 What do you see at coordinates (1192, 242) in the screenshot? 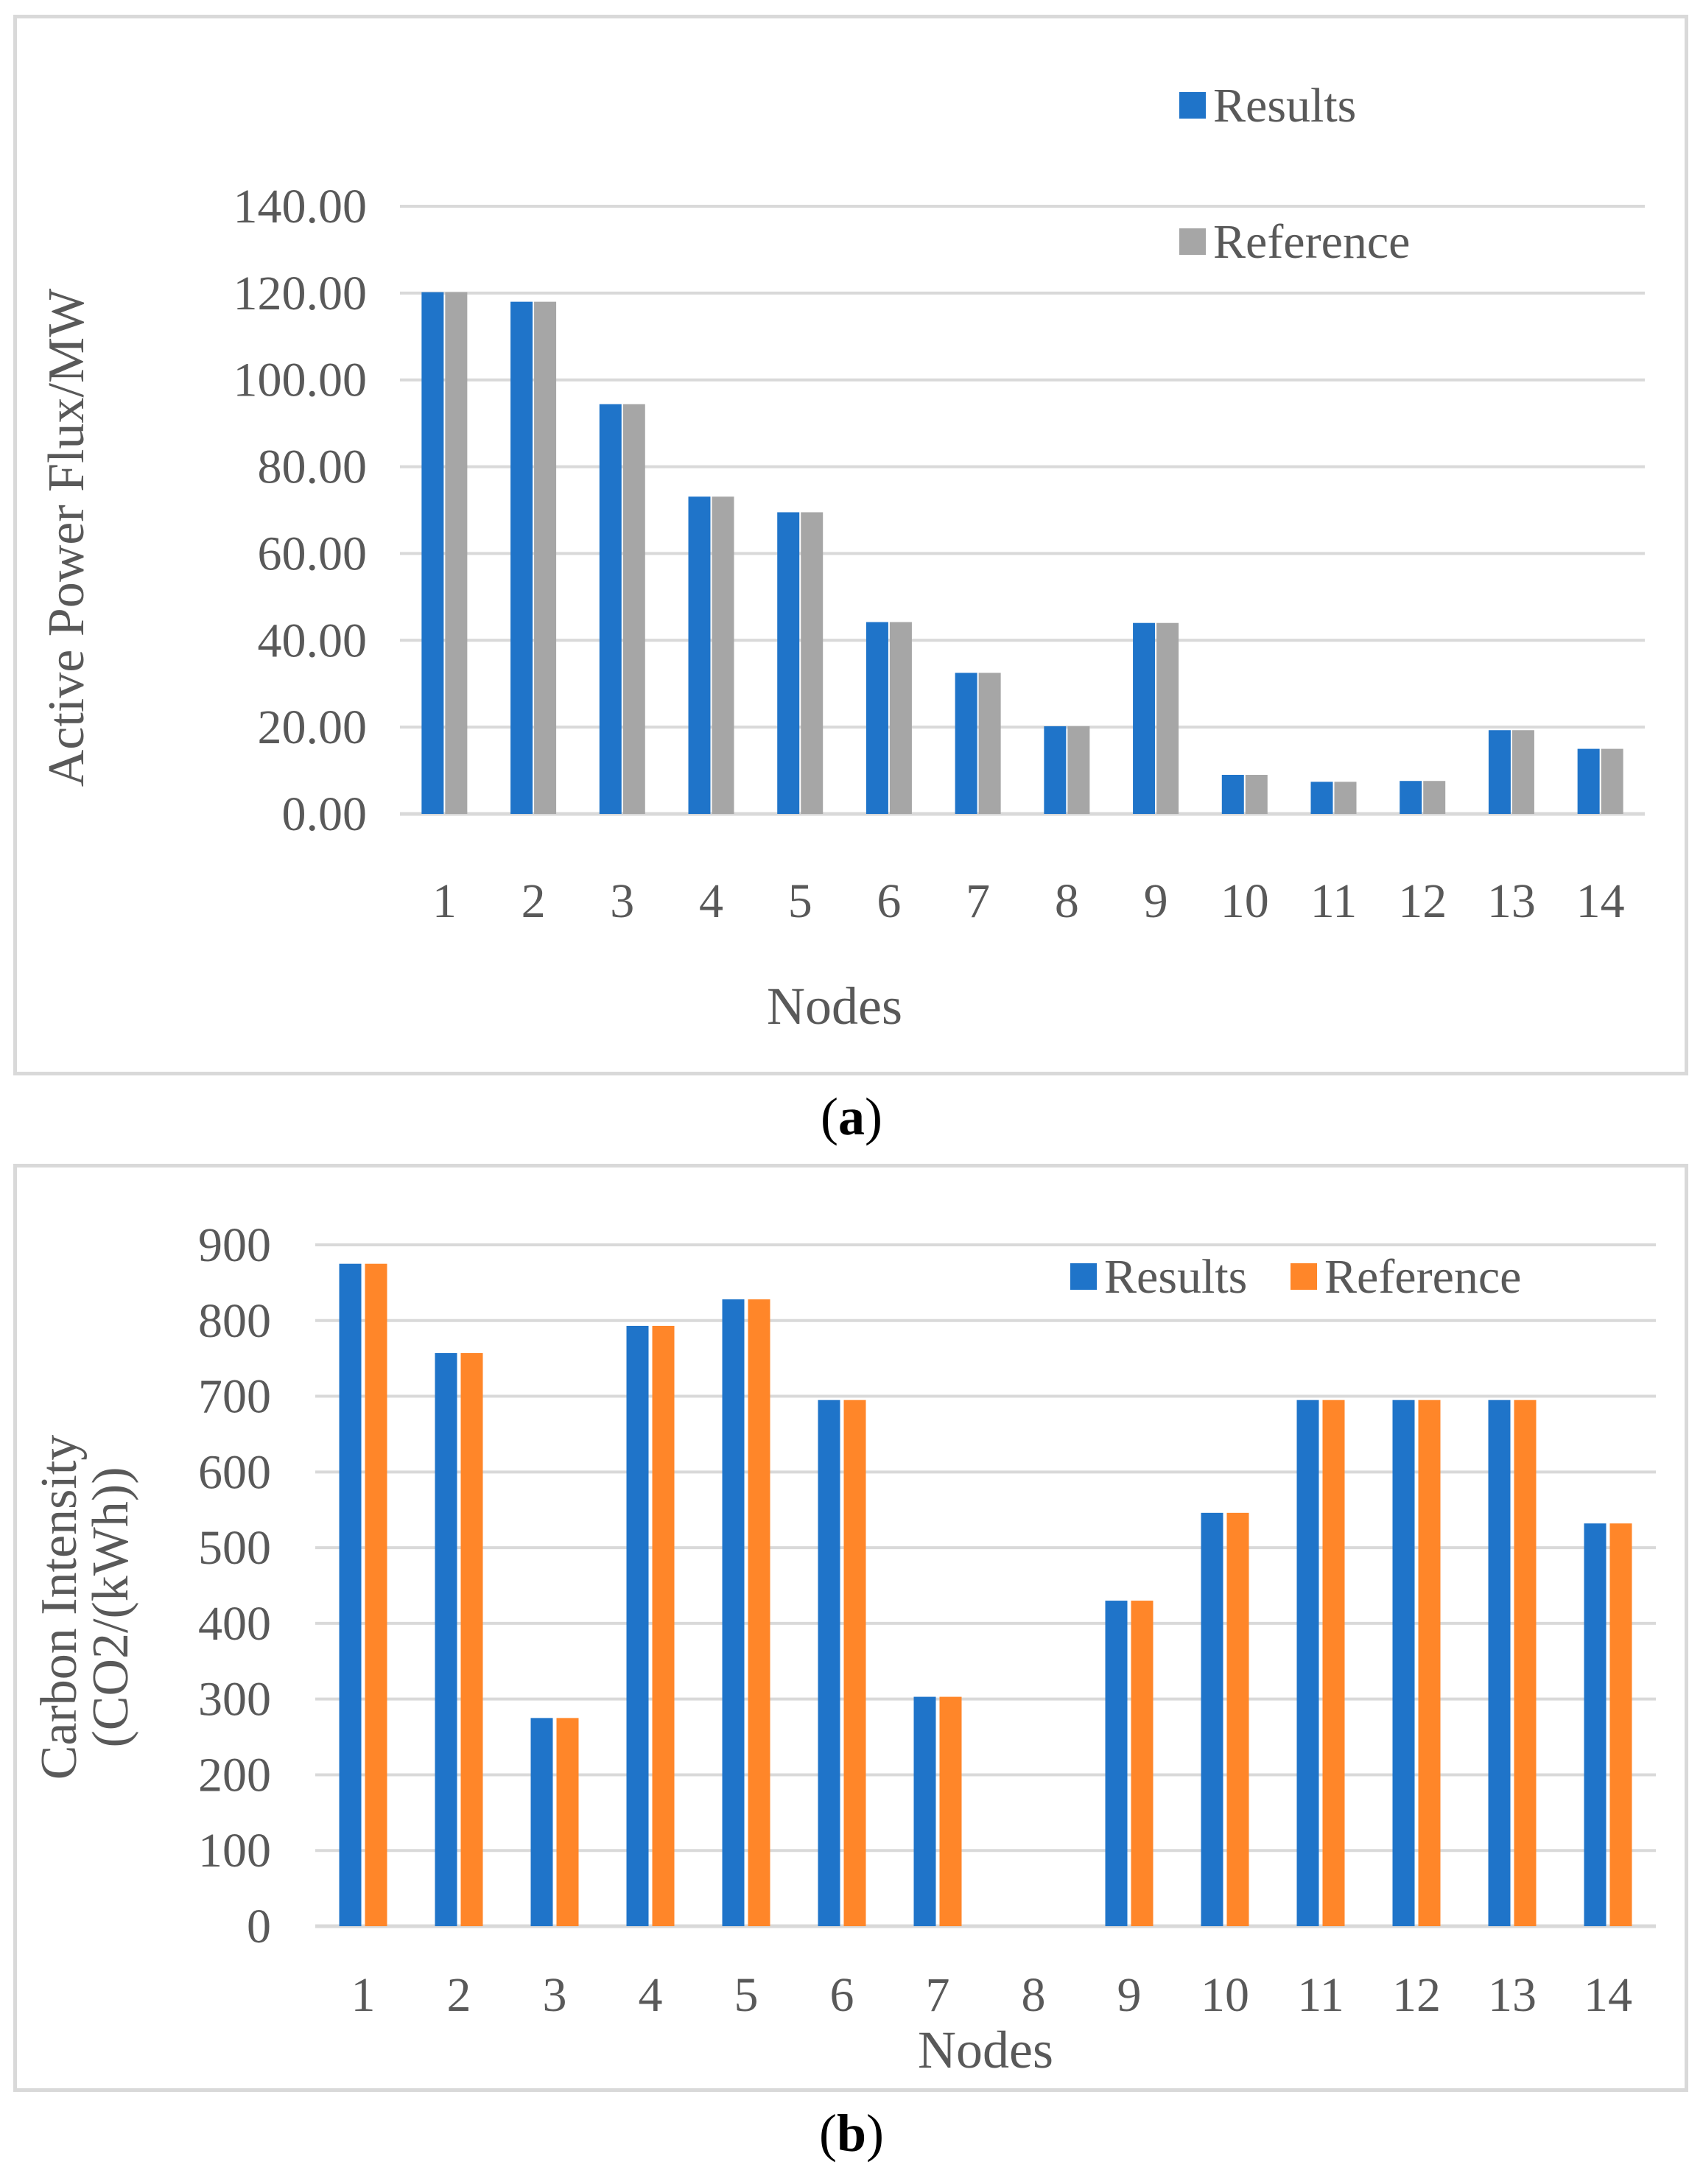
I see `chart-a-legend-swatch-reference` at bounding box center [1192, 242].